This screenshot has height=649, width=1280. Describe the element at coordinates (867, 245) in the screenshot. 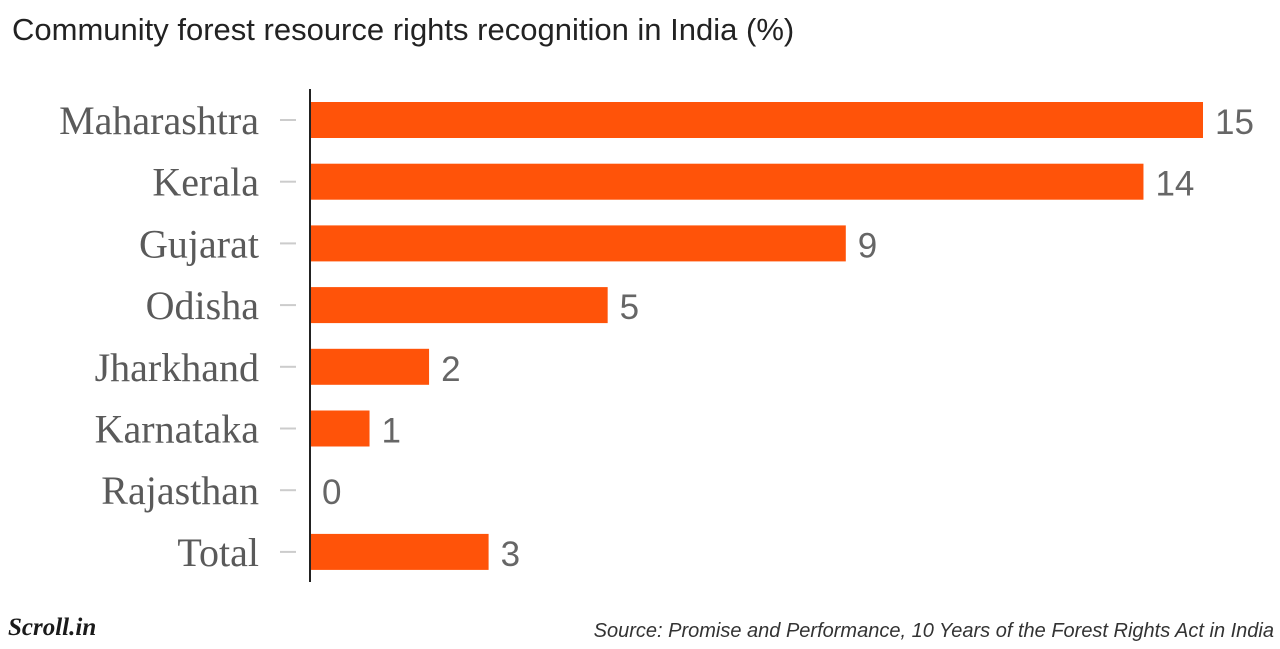

I see `value-label-gujarat: 9` at that location.